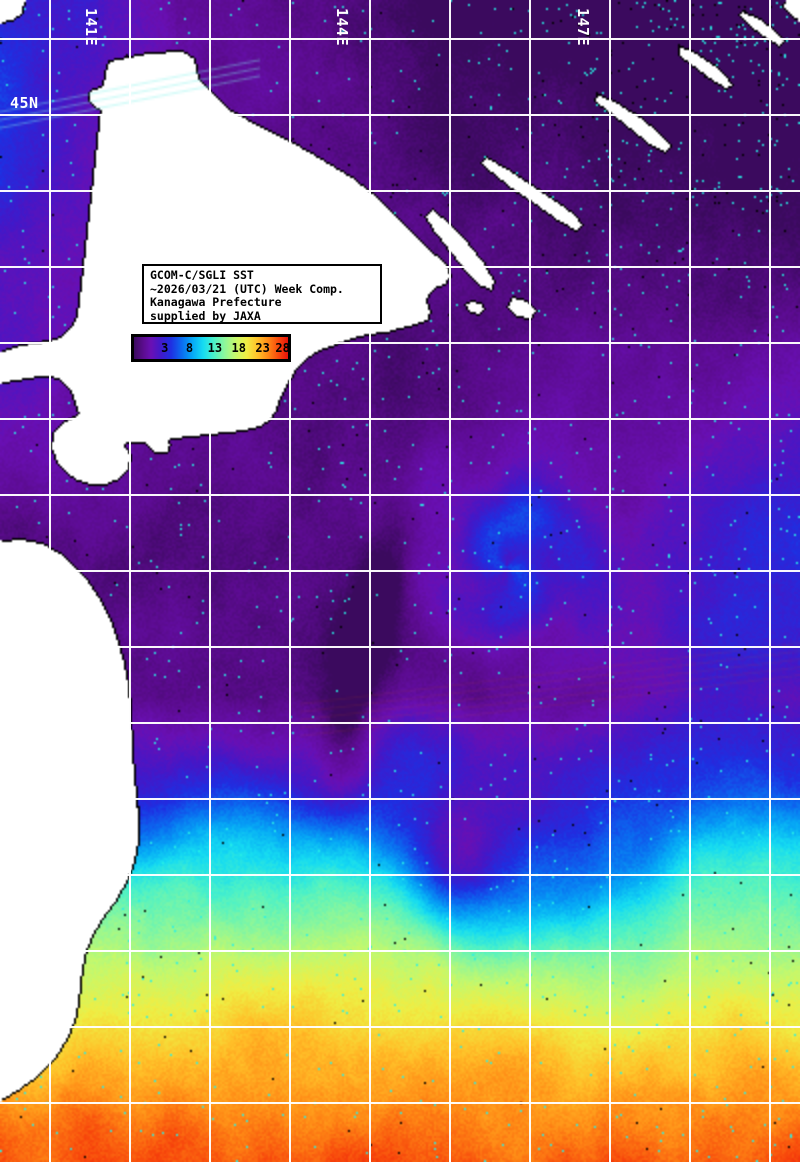 Image resolution: width=800 pixels, height=1162 pixels. What do you see at coordinates (91, 27) in the screenshot?
I see `lon-label-141E: 141E` at bounding box center [91, 27].